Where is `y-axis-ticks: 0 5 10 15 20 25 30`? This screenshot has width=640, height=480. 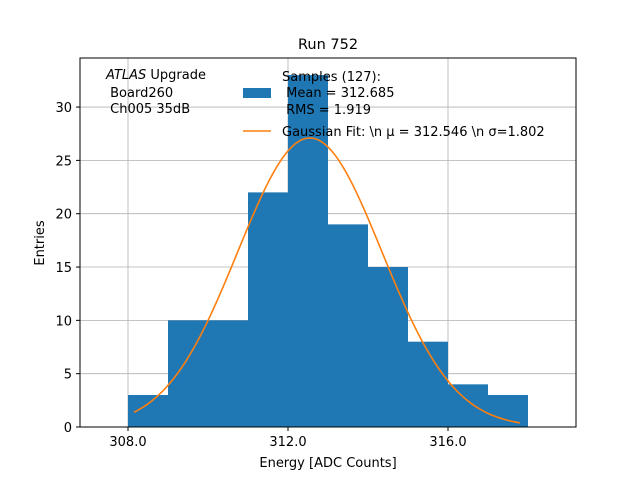
y-axis-ticks: 0 5 10 15 20 25 30 is located at coordinates (67, 268).